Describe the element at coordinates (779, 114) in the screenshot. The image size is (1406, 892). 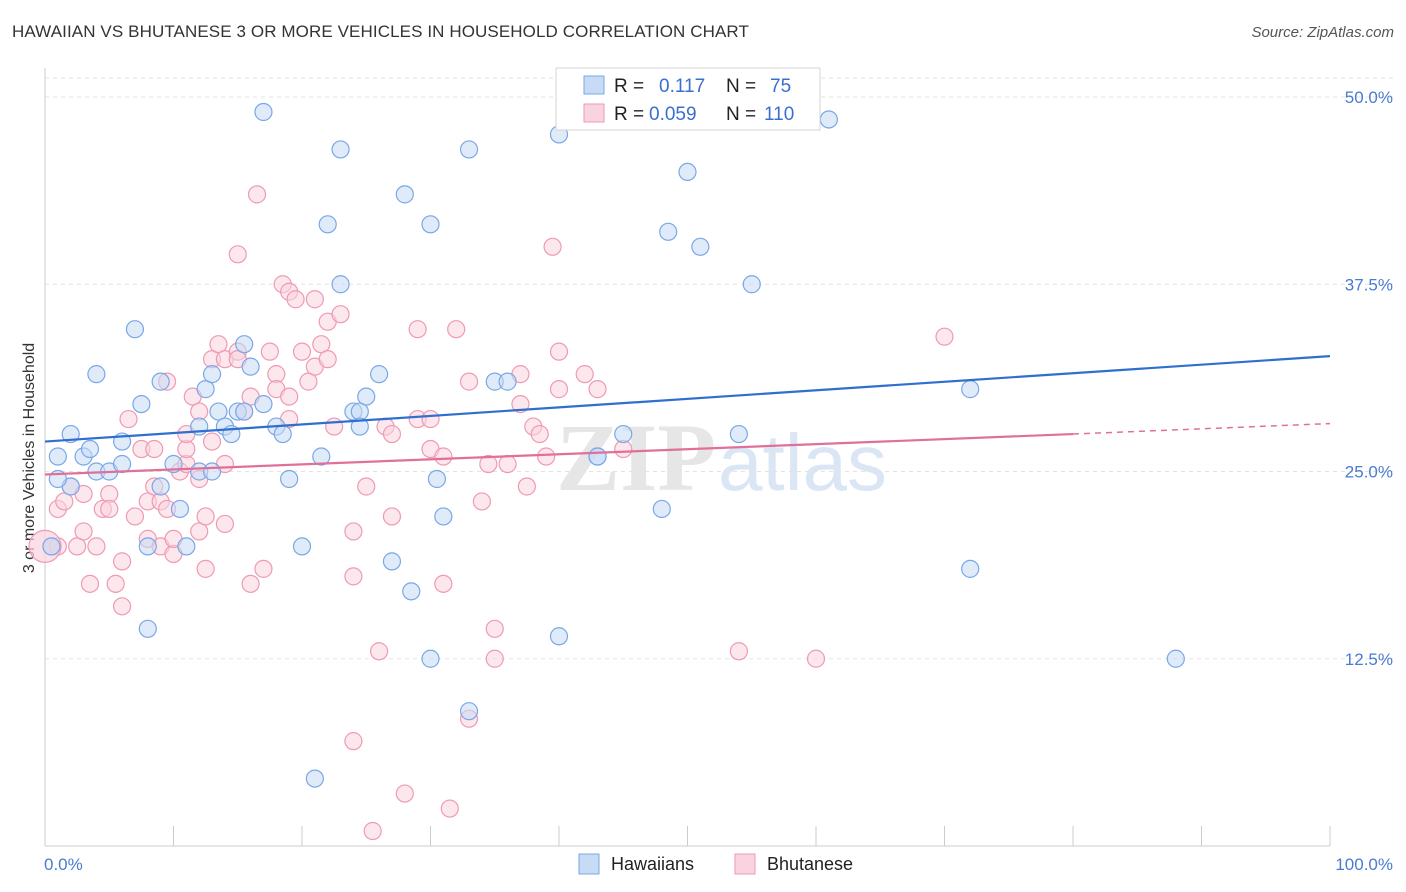
I see `bhutanese-n-value: 110` at that location.